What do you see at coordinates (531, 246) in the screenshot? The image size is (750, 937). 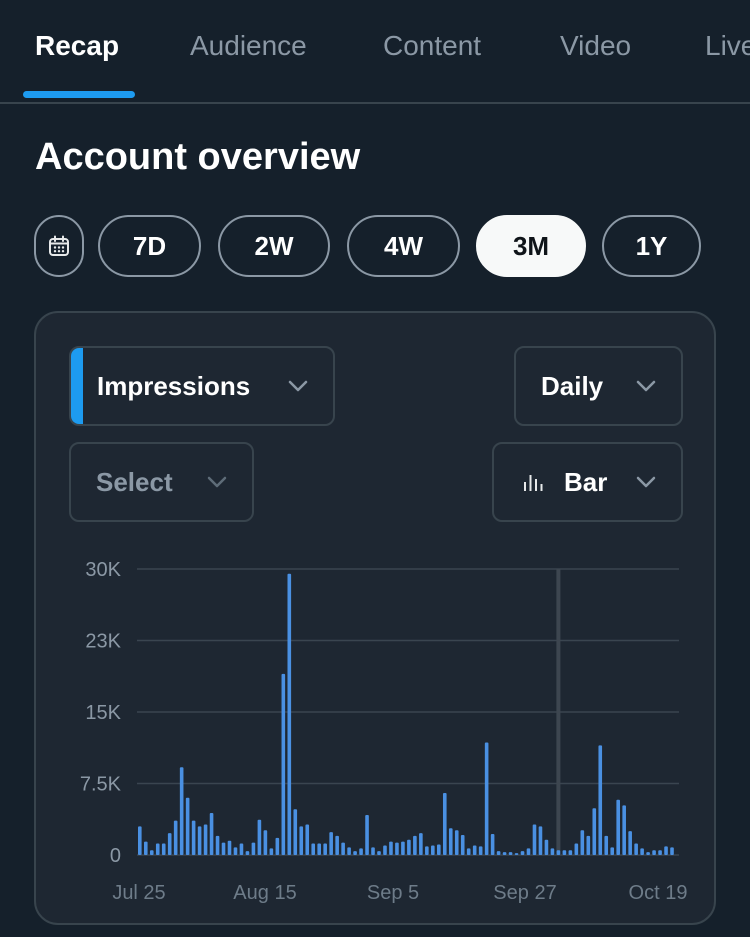 I see `range-button-3m: 3M` at bounding box center [531, 246].